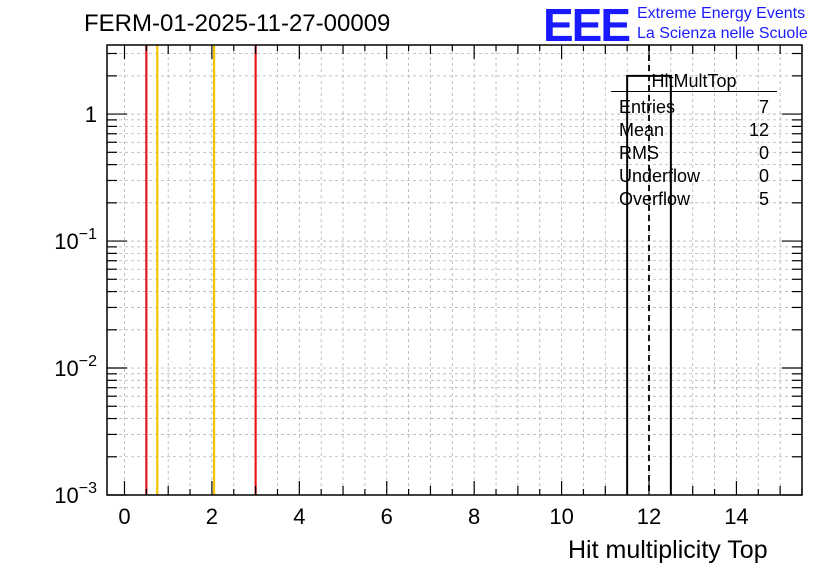 The width and height of the screenshot is (836, 572). What do you see at coordinates (201, 270) in the screenshot?
I see `threshold-lines` at bounding box center [201, 270].